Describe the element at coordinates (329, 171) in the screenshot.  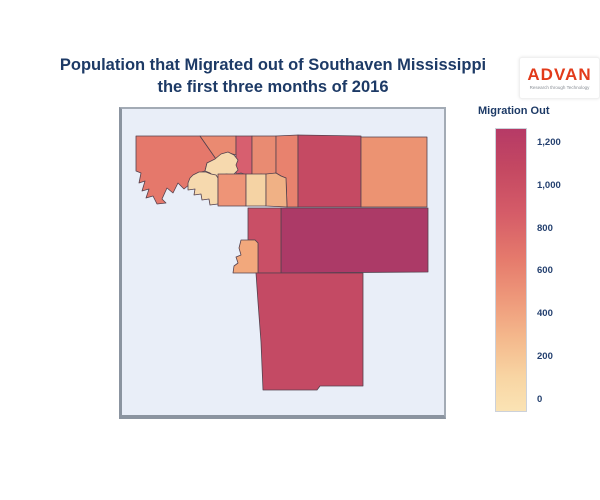
I see `map-region-dark-red-square` at that location.